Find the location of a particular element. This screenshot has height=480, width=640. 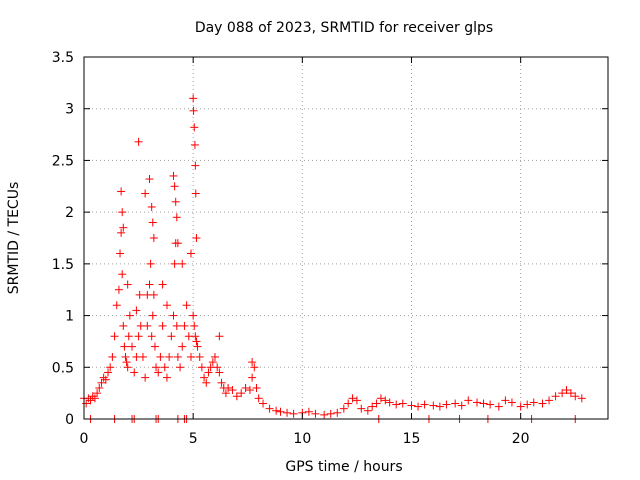

x-tick-label: 5 is located at coordinates (193, 439).